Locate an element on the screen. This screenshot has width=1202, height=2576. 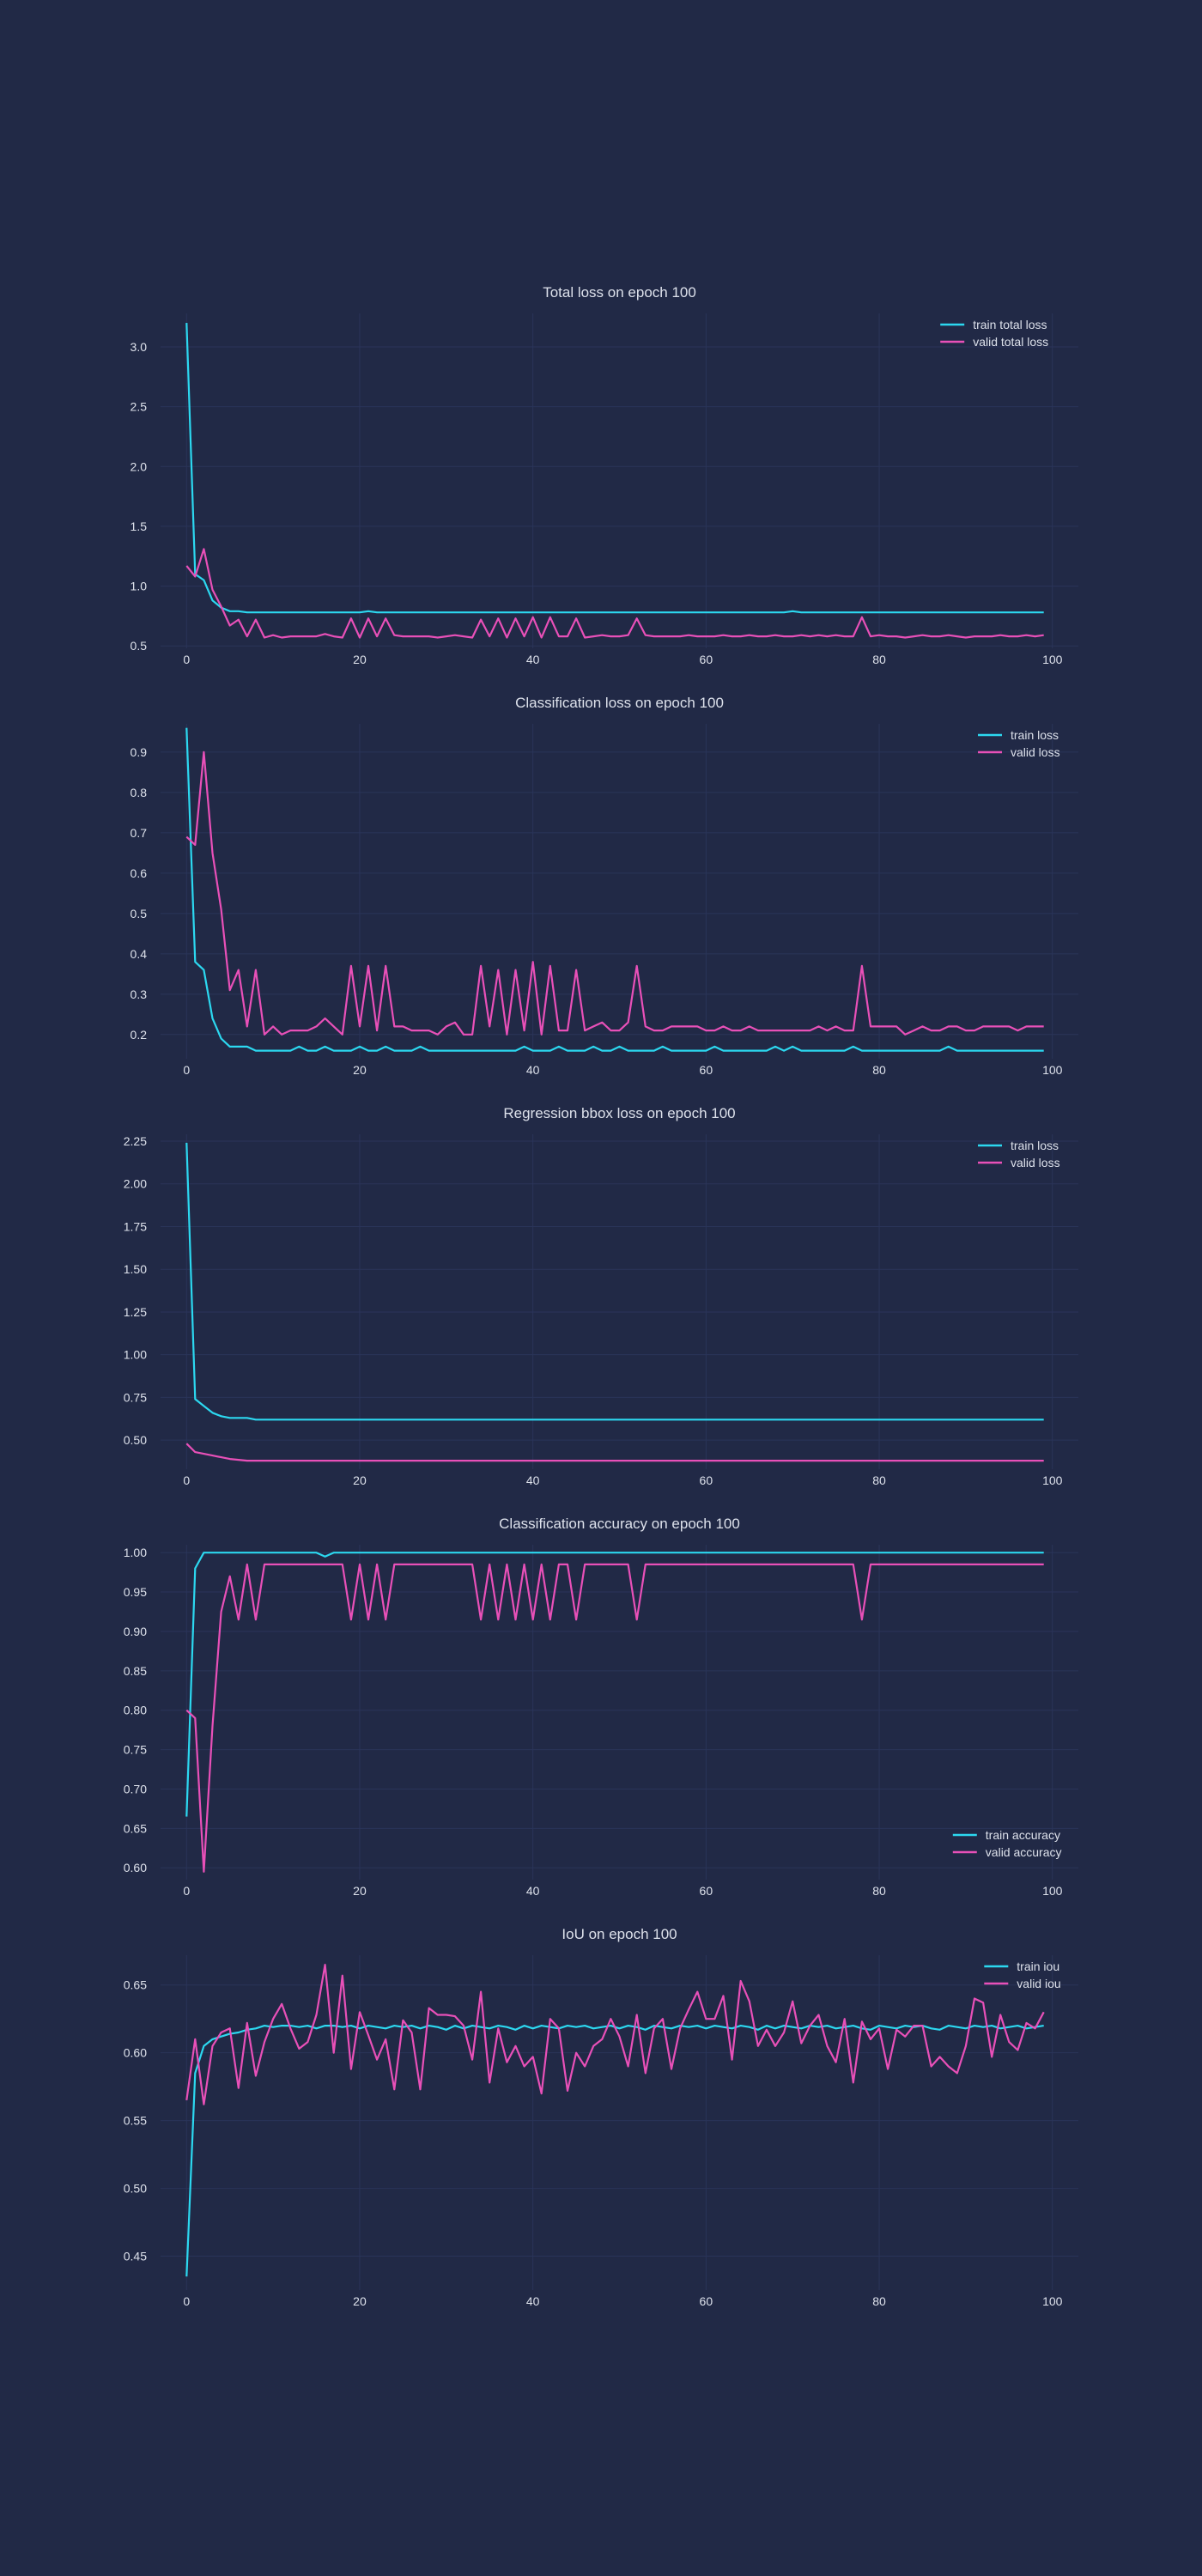
chart-title: Regression bbox loss on epoch 100 is located at coordinates (619, 1113).